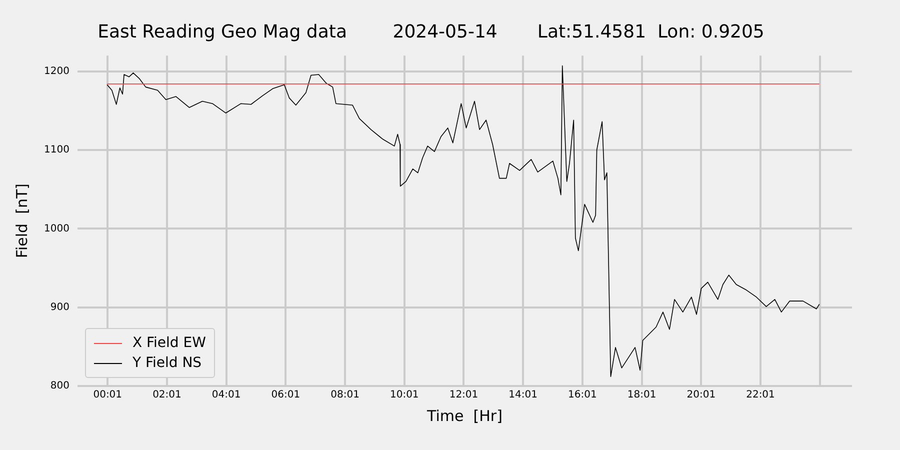 The image size is (900, 450). What do you see at coordinates (107, 395) in the screenshot?
I see `x-tick-label: 00:01` at bounding box center [107, 395].